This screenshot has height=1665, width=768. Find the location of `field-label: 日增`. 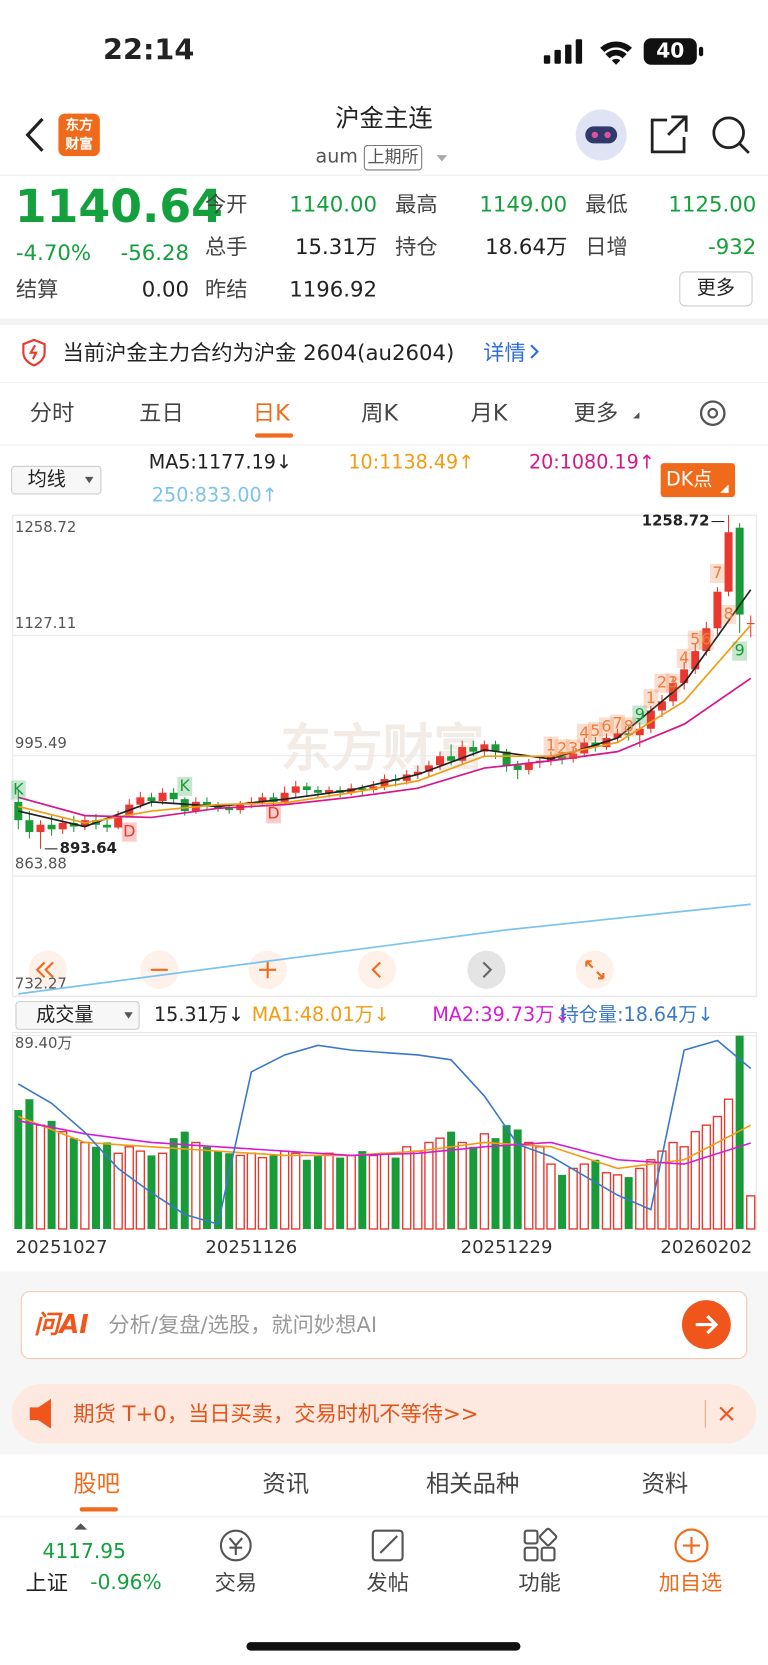

field-label: 日增 is located at coordinates (606, 246).